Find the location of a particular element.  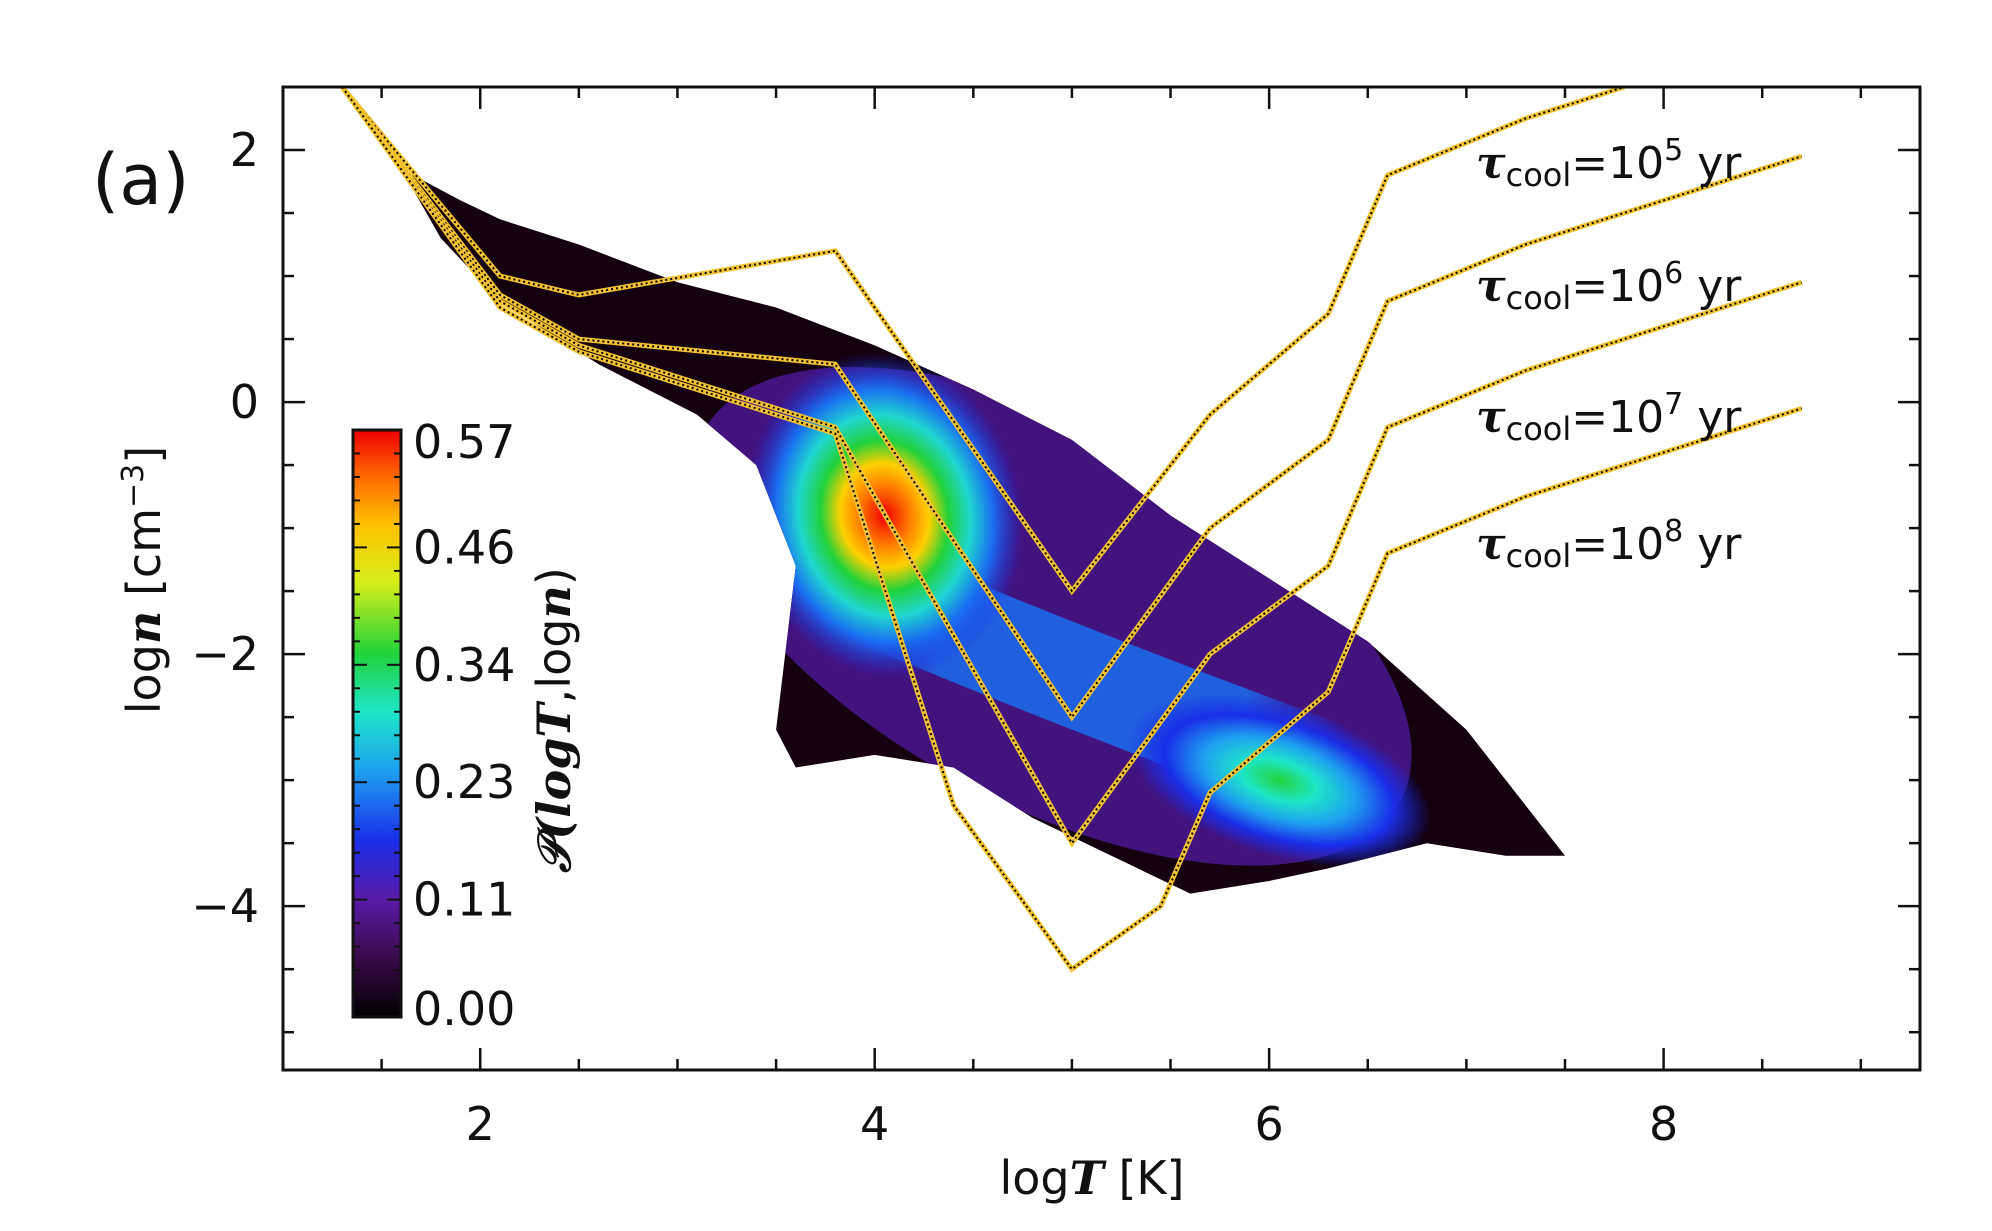

density-peak-secondary is located at coordinates (1279, 780).